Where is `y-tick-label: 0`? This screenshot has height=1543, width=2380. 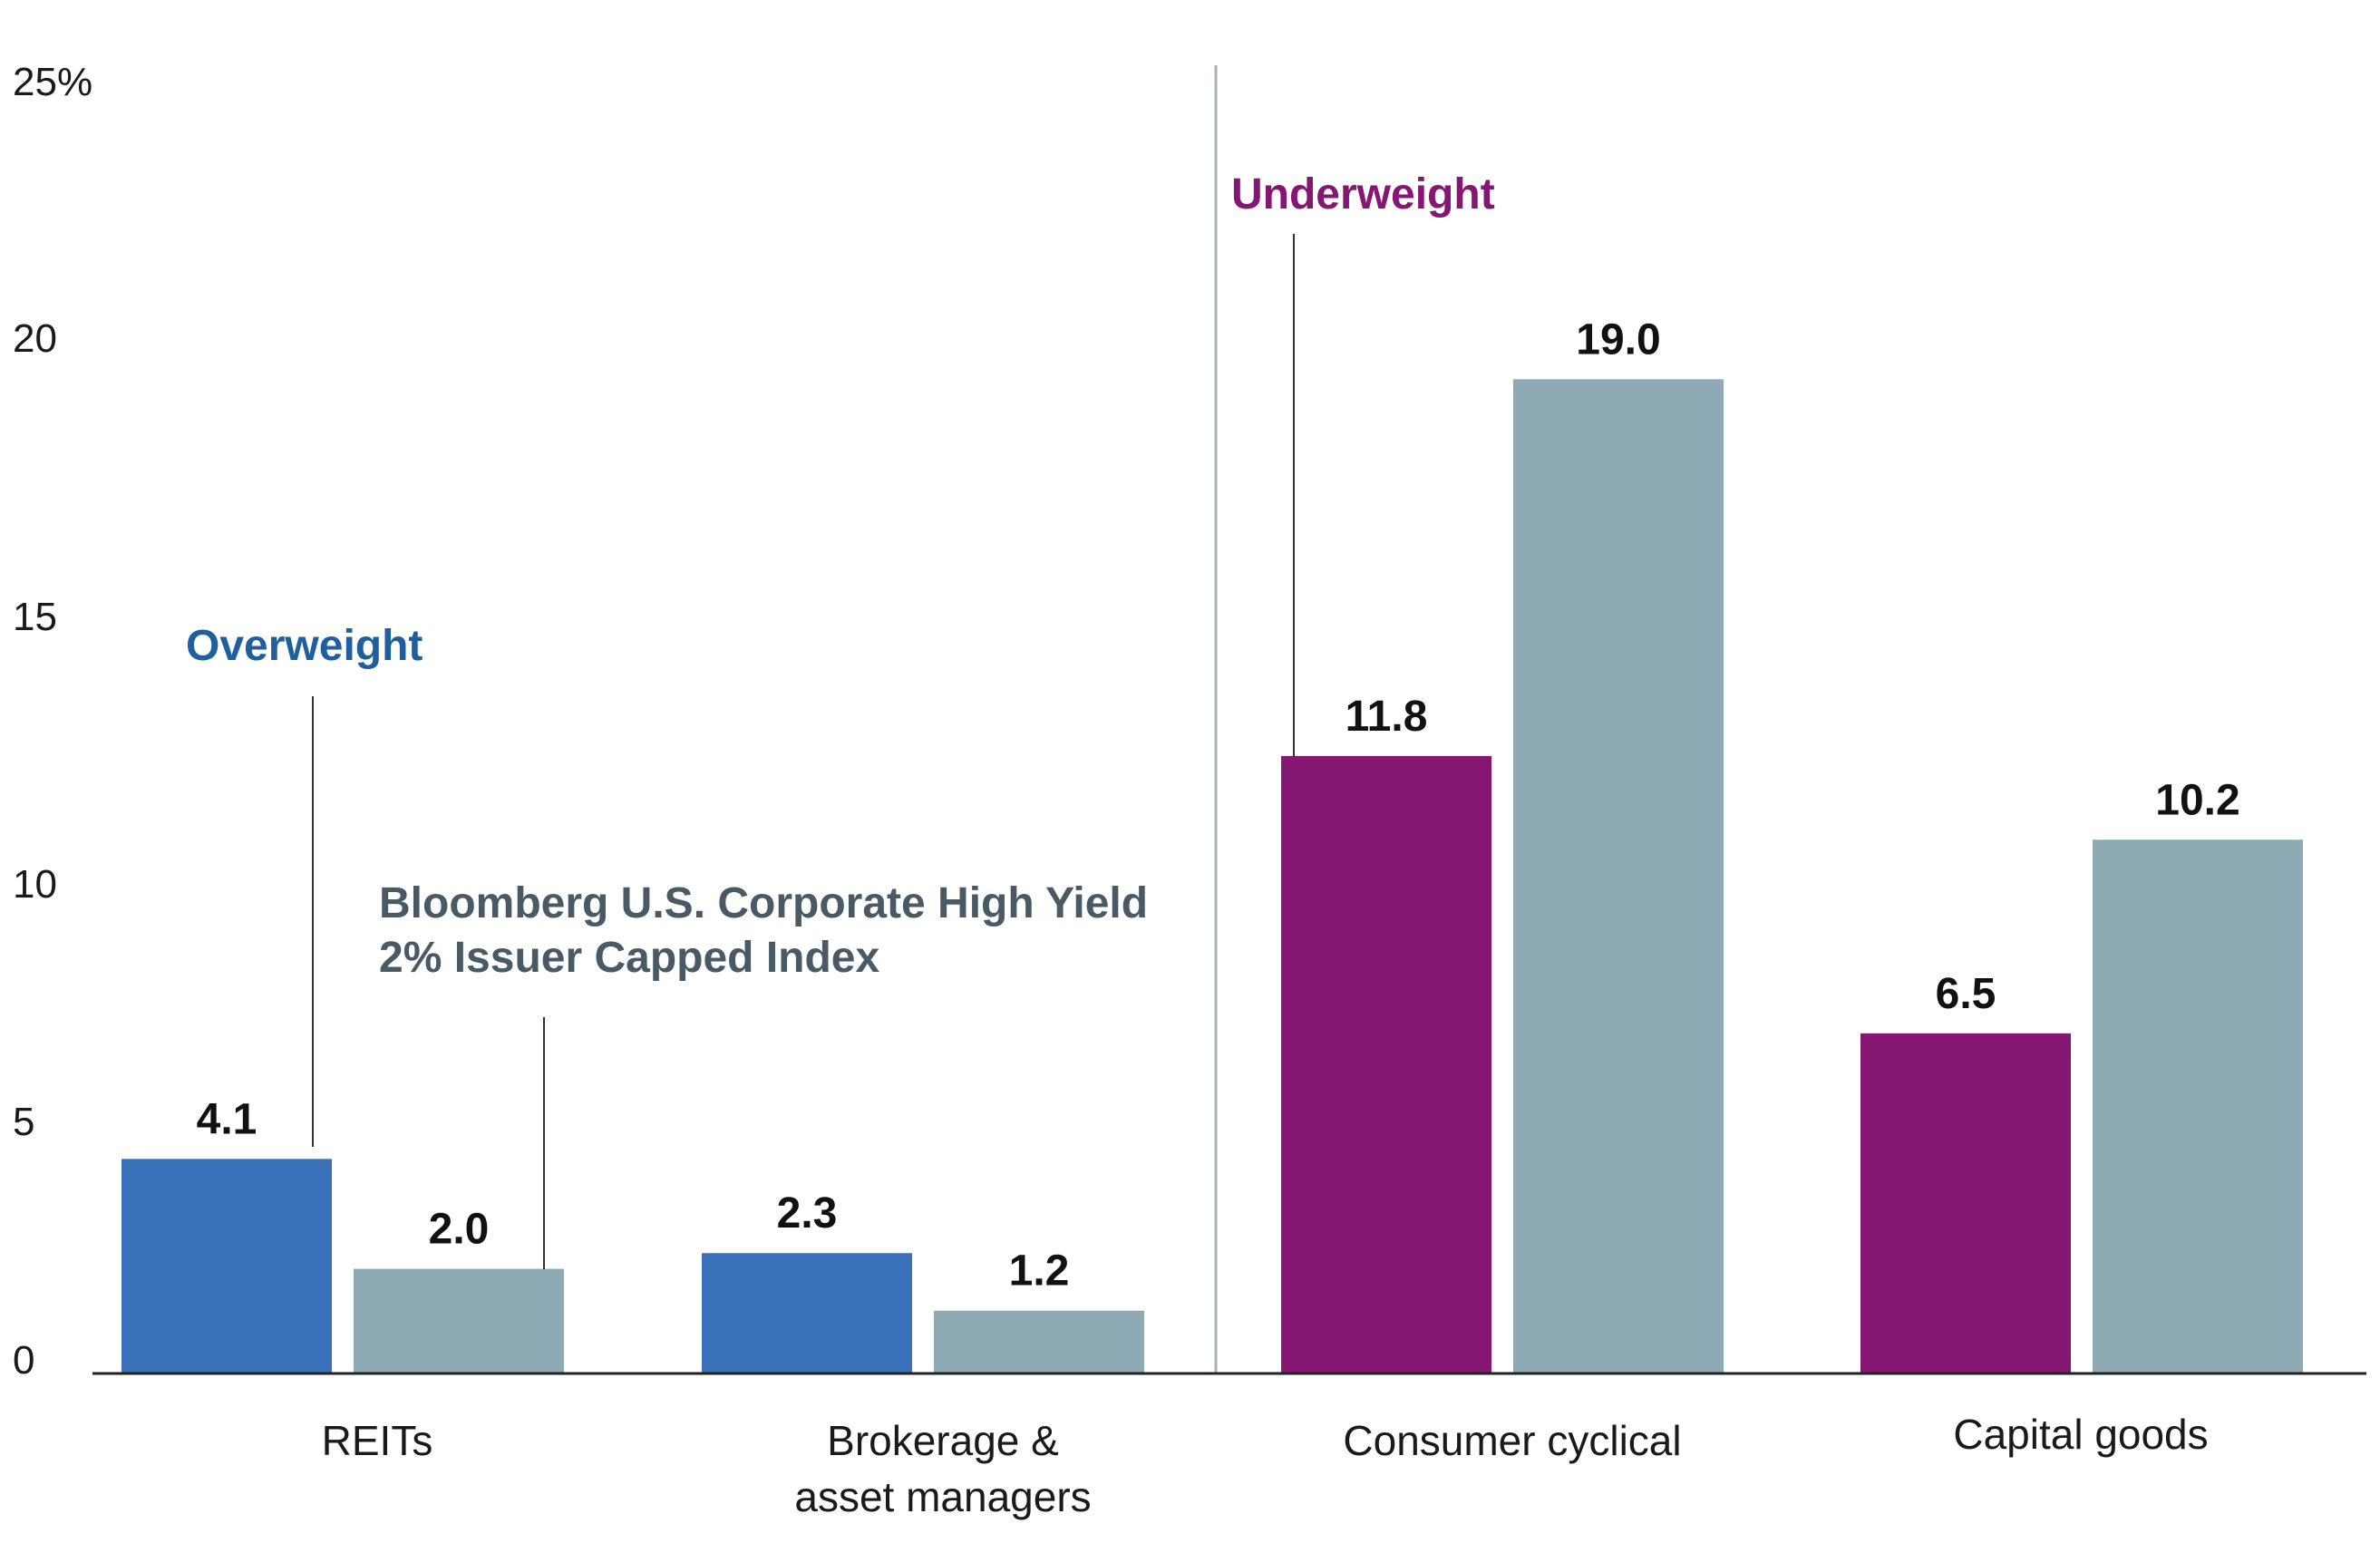 y-tick-label: 0 is located at coordinates (23, 1360).